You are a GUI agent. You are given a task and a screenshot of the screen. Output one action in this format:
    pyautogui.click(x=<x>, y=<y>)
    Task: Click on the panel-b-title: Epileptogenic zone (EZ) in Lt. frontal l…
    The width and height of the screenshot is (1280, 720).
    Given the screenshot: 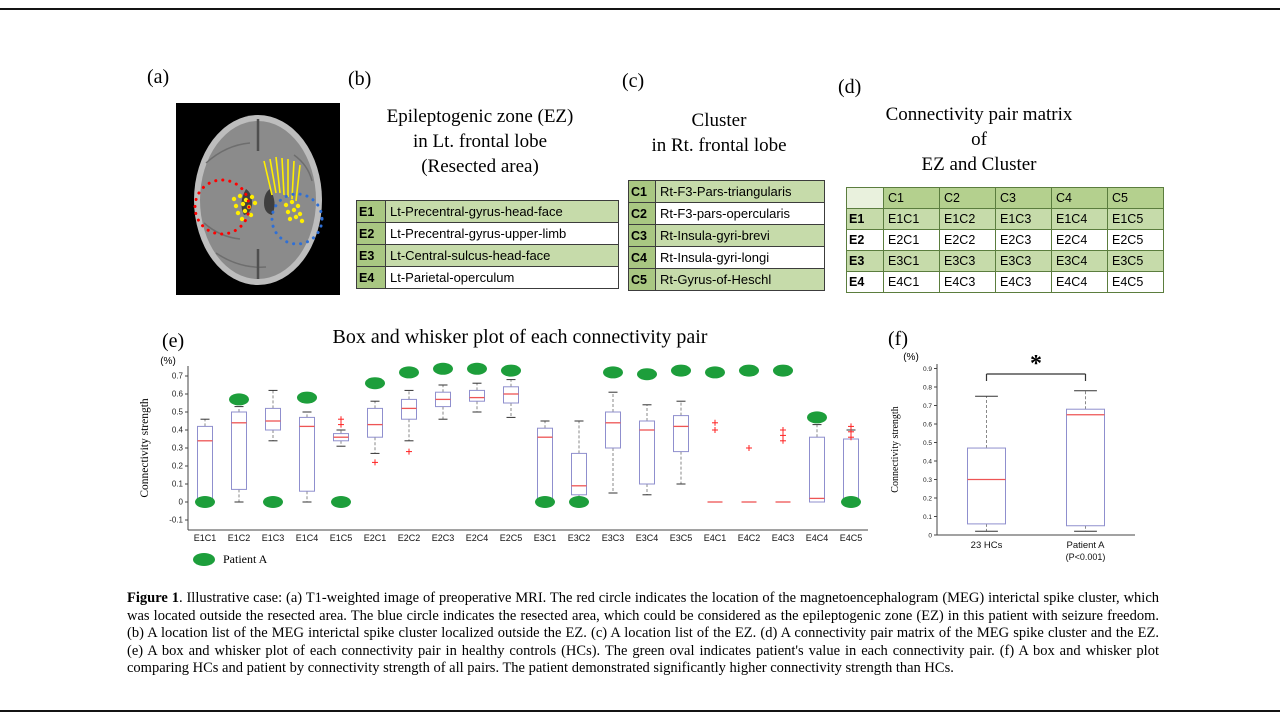 What is the action you would take?
    pyautogui.click(x=480, y=141)
    